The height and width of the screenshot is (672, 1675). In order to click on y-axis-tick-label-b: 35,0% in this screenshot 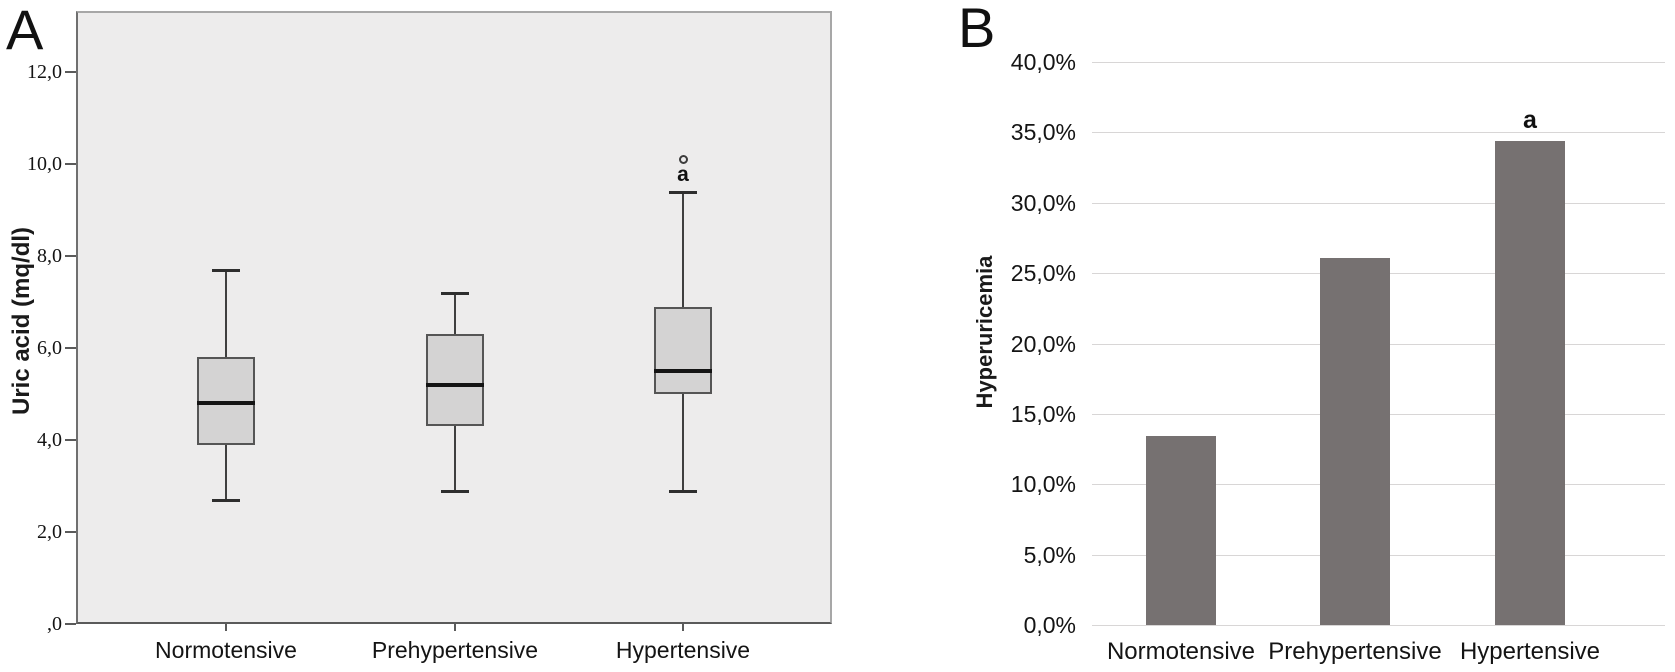, I will do `click(1043, 132)`.